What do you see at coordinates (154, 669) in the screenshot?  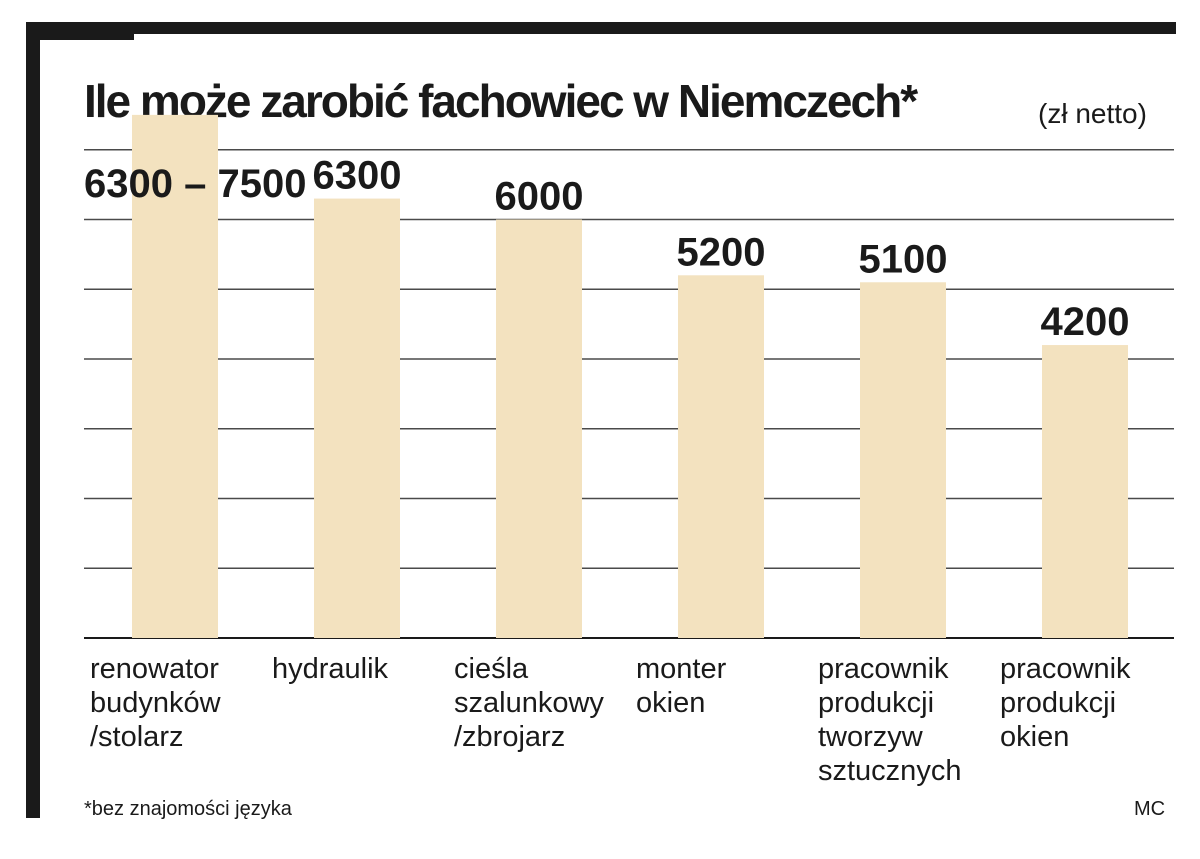 I see `category-label-line: renowator` at bounding box center [154, 669].